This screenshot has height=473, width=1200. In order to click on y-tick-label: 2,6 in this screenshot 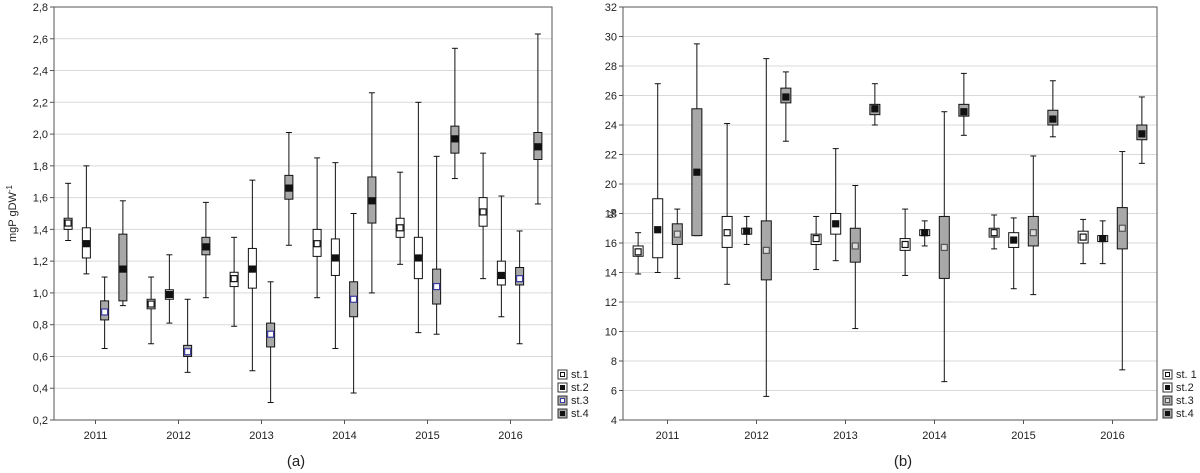, I will do `click(40, 40)`.